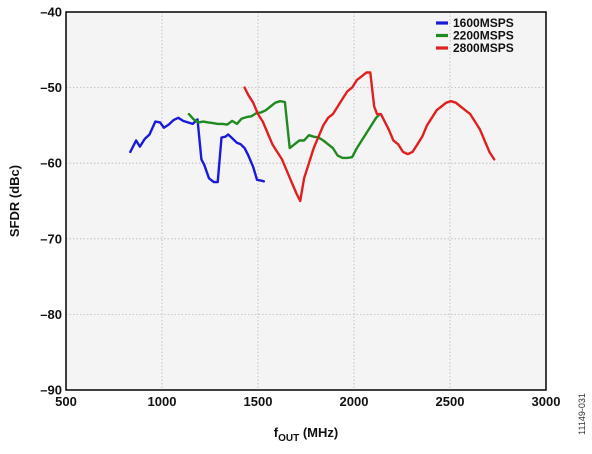 The height and width of the screenshot is (454, 592). What do you see at coordinates (450, 401) in the screenshot?
I see `x-tick-label: 2500` at bounding box center [450, 401].